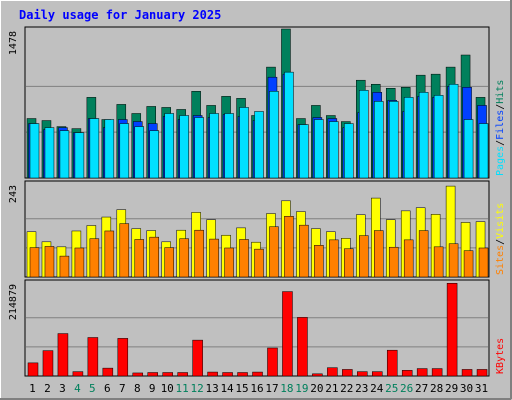 This screenshot has height=400, width=512. What do you see at coordinates (120, 15) in the screenshot?
I see `chart-title: Daily usage for January 2025` at bounding box center [120, 15].